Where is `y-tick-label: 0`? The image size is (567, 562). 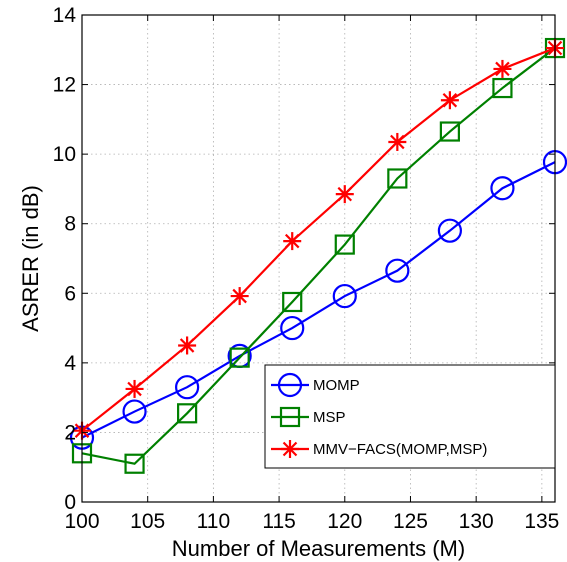
y-tick-label: 0 is located at coordinates (70, 502).